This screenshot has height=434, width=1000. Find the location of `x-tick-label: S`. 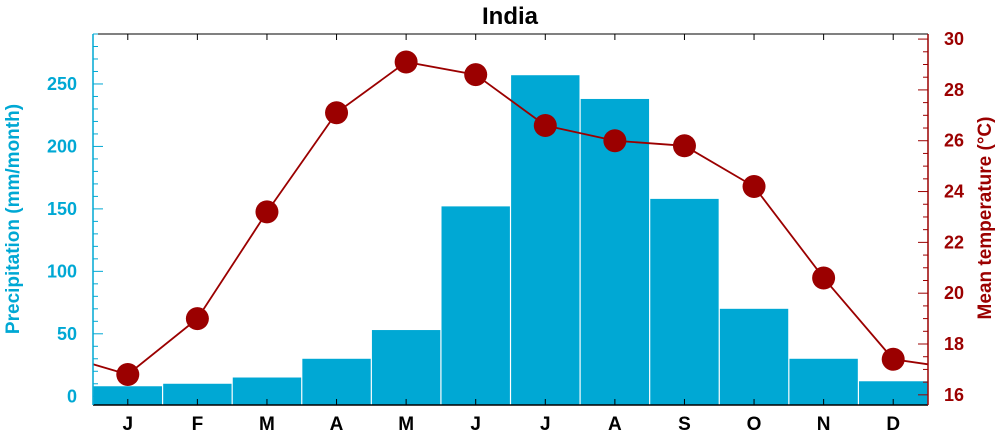

x-tick-label: S is located at coordinates (684, 424).